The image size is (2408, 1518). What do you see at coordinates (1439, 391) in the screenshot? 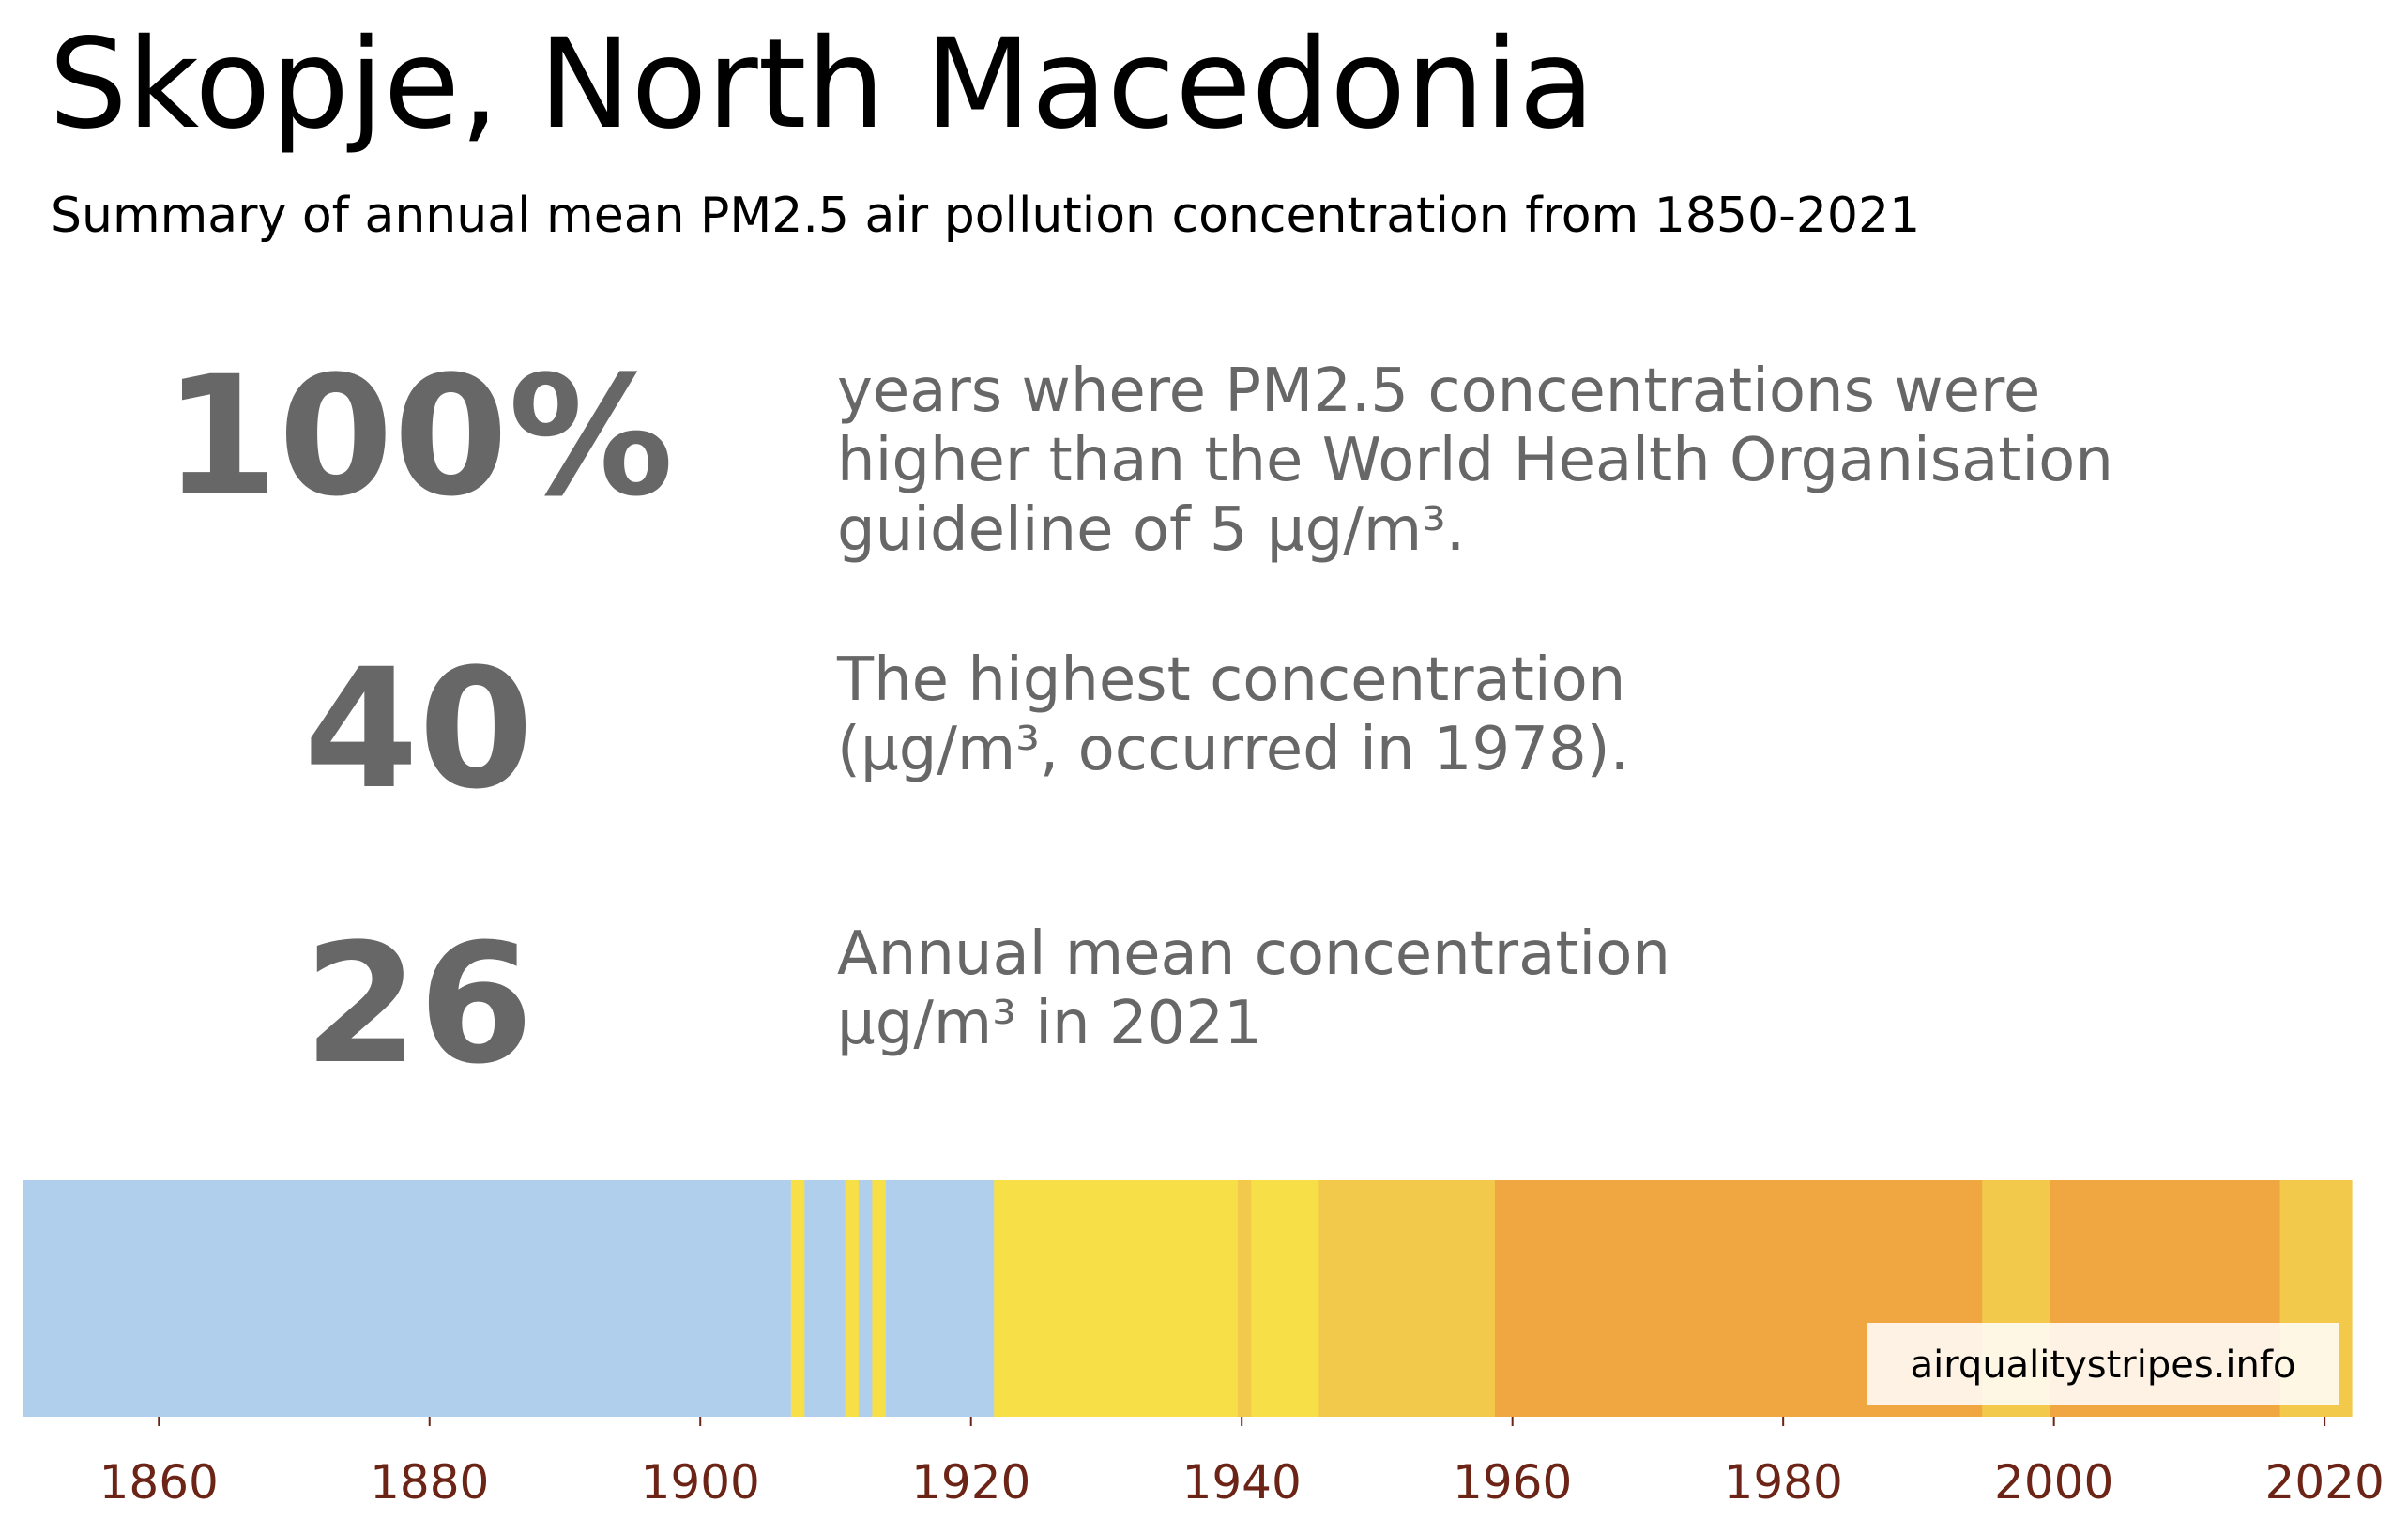
I see `stat-description-line: years where PM2.5 concentrations were` at bounding box center [1439, 391].